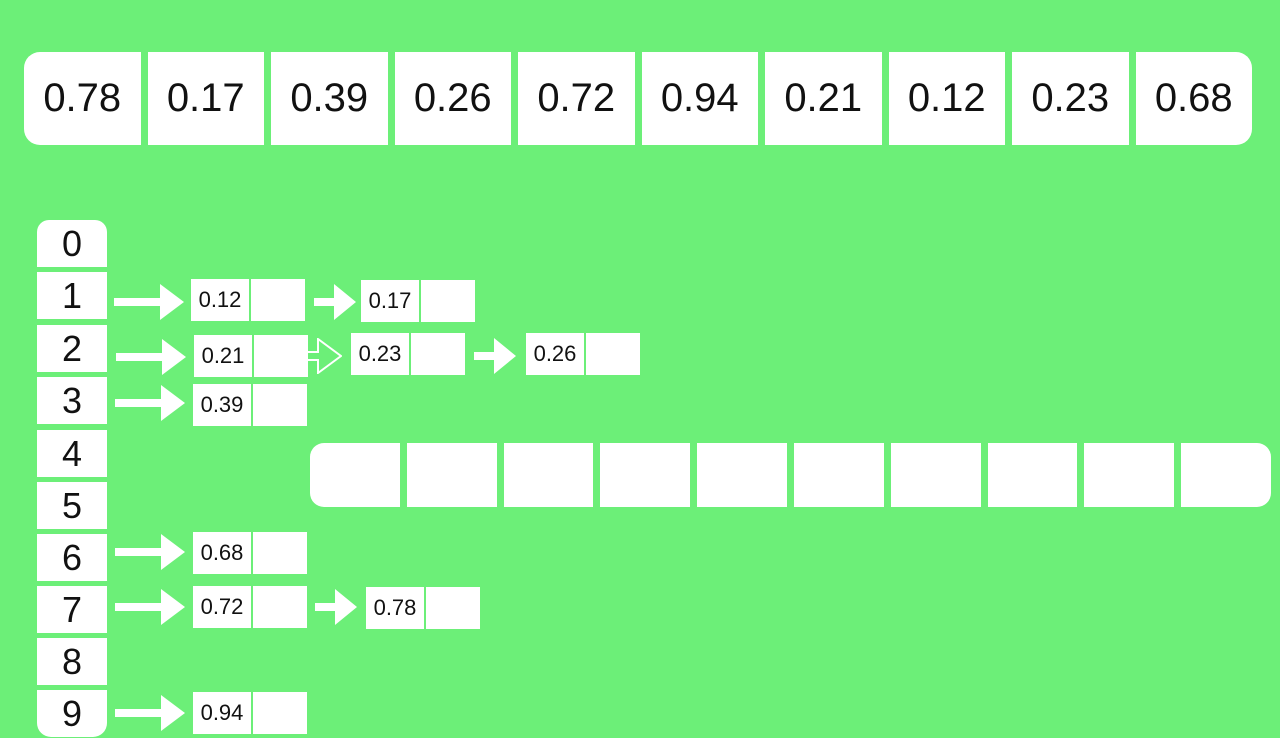 Image resolution: width=1280 pixels, height=738 pixels. What do you see at coordinates (72, 505) in the screenshot?
I see `bucket-index: 5` at bounding box center [72, 505].